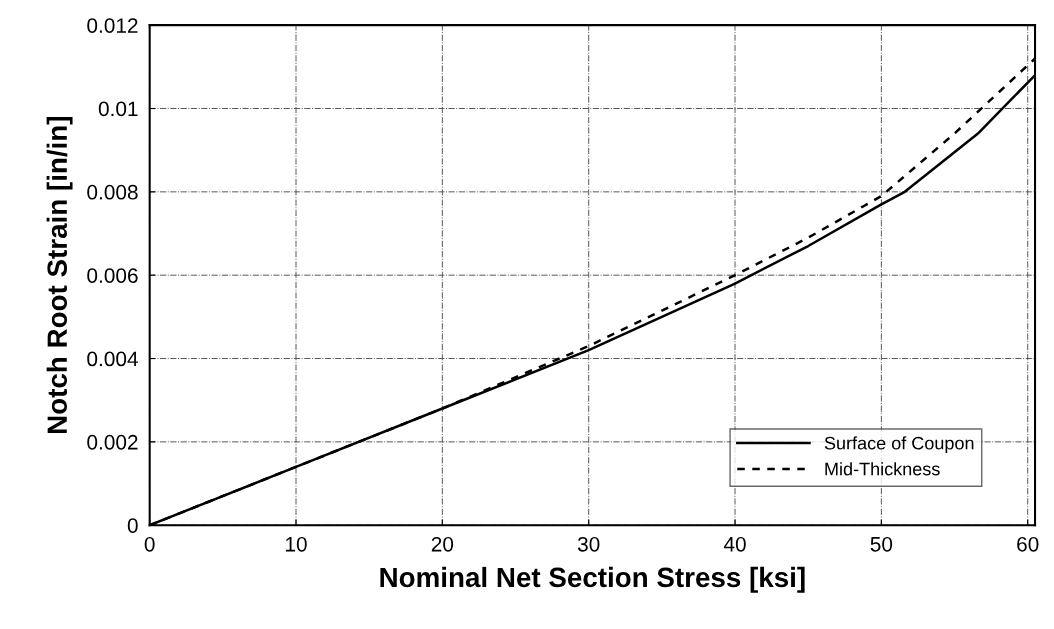 This screenshot has height=629, width=1054. Describe the element at coordinates (118, 109) in the screenshot. I see `y-tick-label: 0.01` at that location.